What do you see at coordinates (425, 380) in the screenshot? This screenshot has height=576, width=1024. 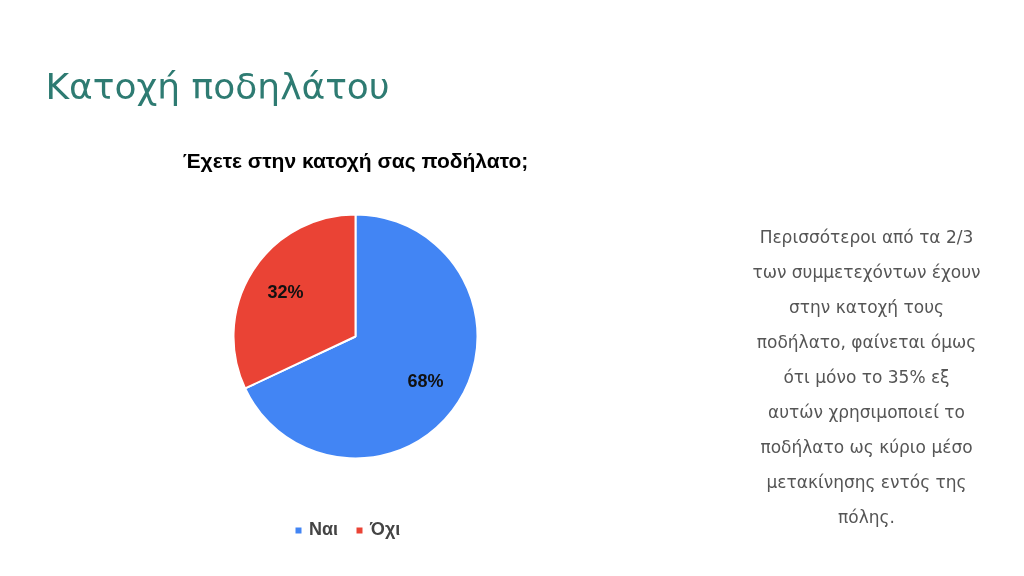 I see `data-label: 68%` at bounding box center [425, 380].